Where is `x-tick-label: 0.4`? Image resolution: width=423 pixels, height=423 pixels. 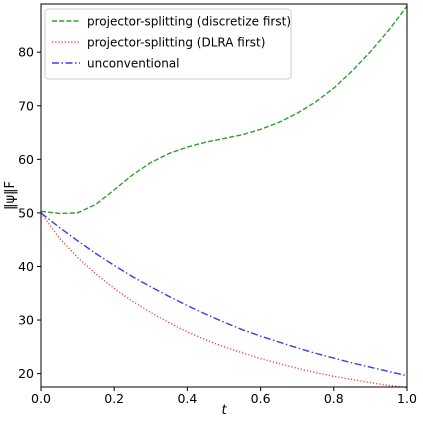 x-tick-label: 0.4 is located at coordinates (187, 398).